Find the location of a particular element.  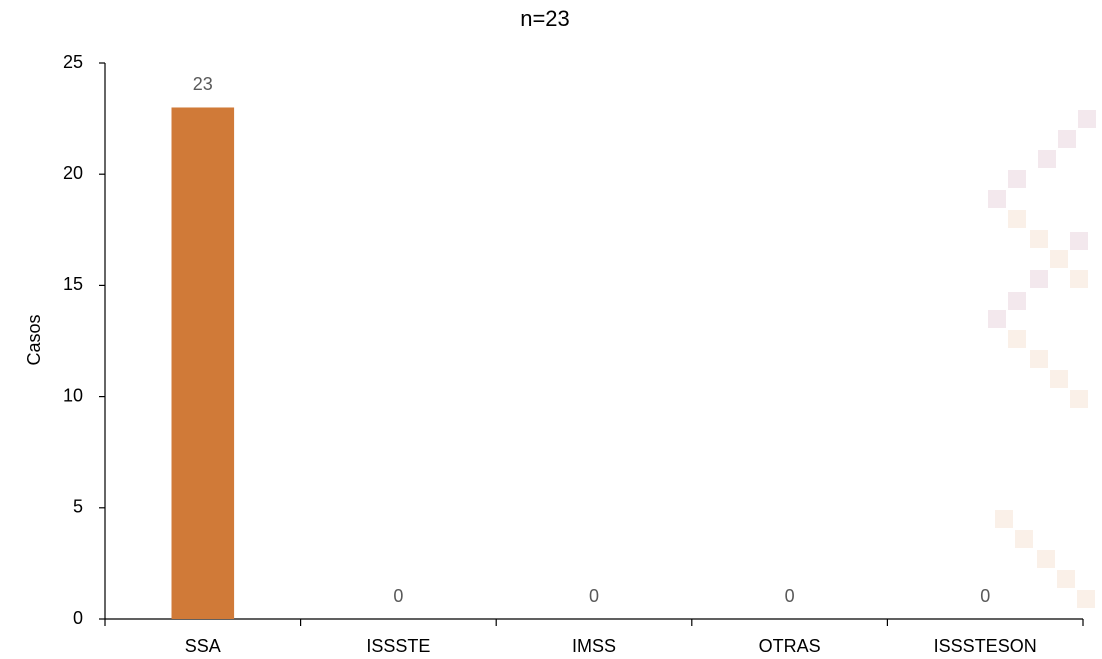

x-tick-label: SSA is located at coordinates (203, 646).